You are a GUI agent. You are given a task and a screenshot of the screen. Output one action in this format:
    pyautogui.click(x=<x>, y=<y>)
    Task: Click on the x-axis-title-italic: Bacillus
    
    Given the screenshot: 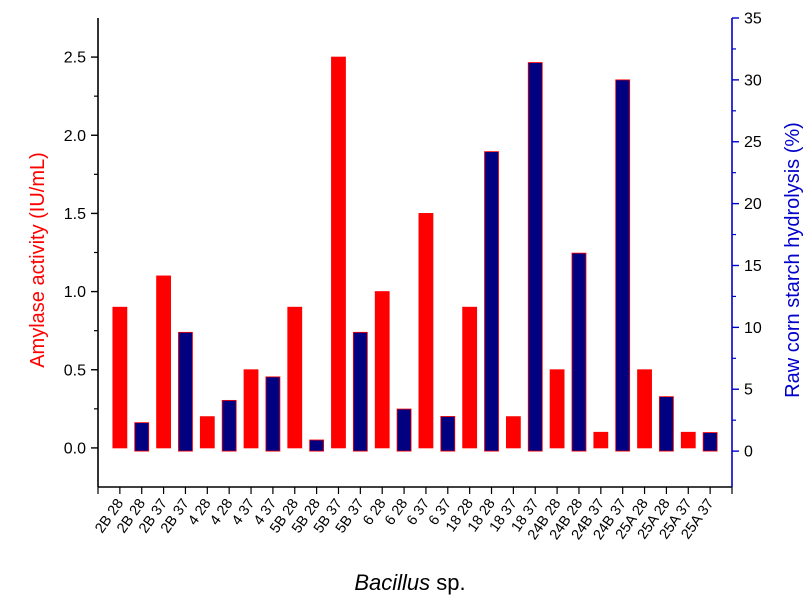 What is the action you would take?
    pyautogui.click(x=392, y=582)
    